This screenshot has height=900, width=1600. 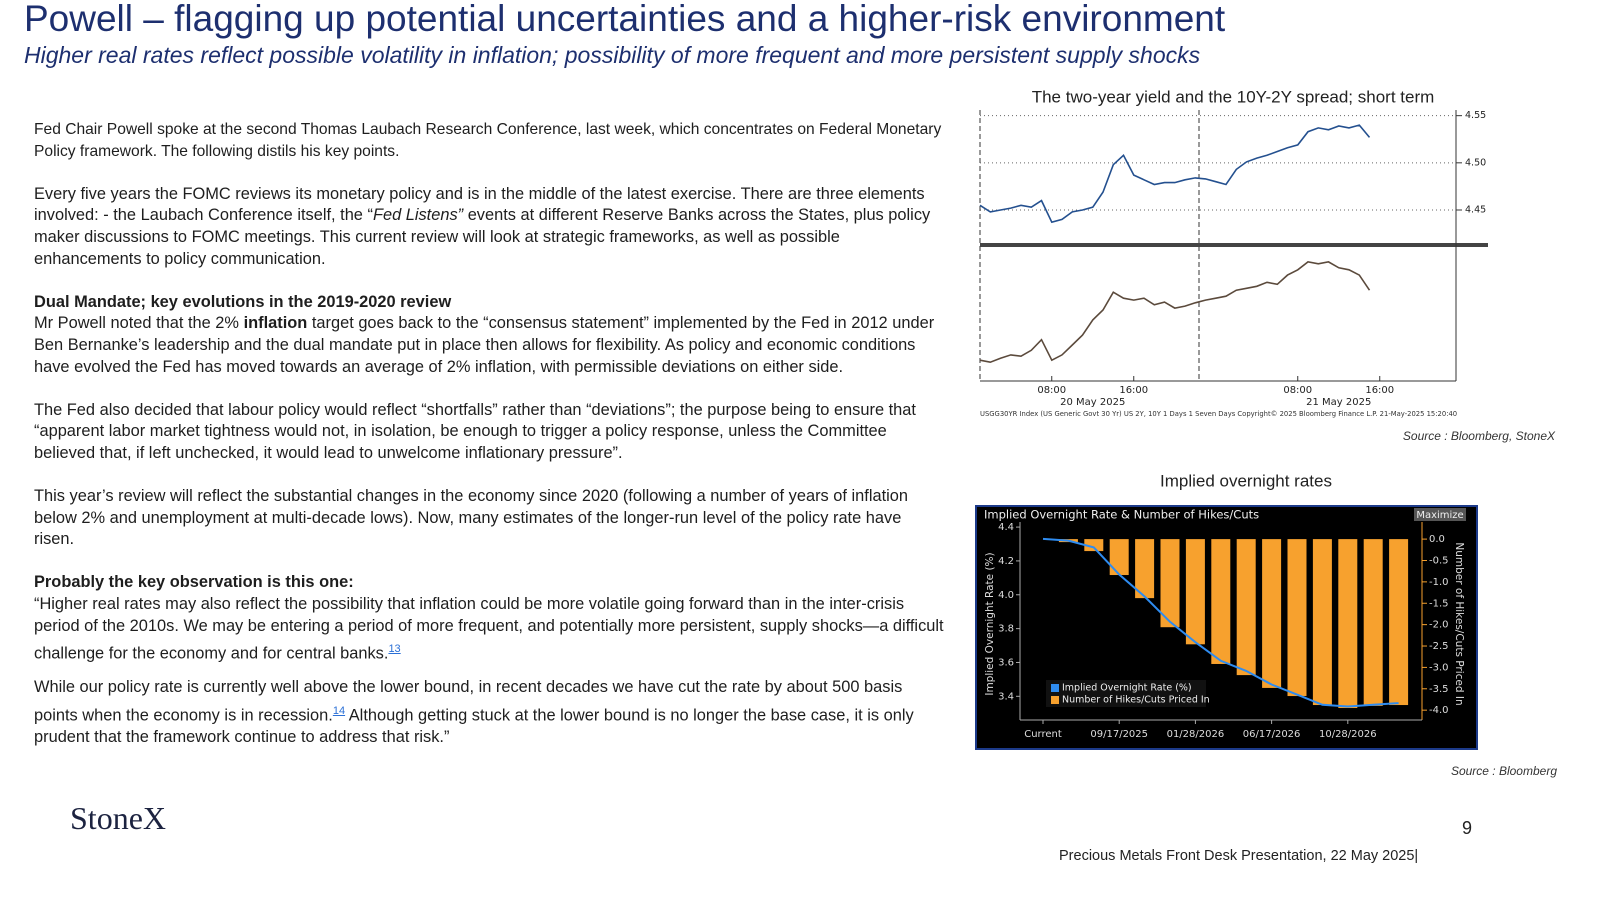 What do you see at coordinates (1246, 480) in the screenshot?
I see `chart-caption: Implied overnight rates` at bounding box center [1246, 480].